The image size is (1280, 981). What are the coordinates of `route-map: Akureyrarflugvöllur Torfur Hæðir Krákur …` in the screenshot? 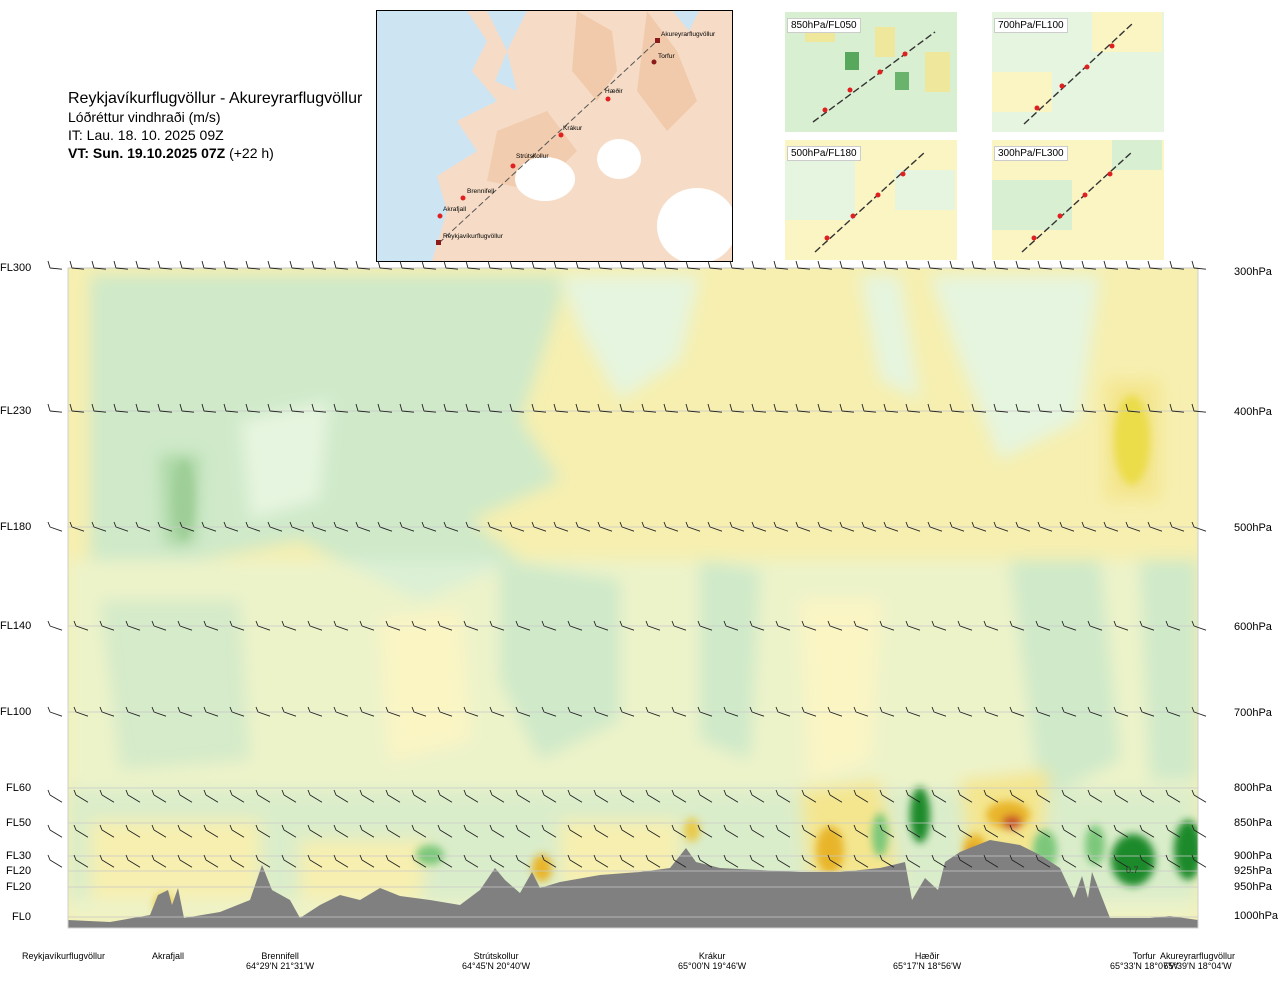 It's located at (554, 136).